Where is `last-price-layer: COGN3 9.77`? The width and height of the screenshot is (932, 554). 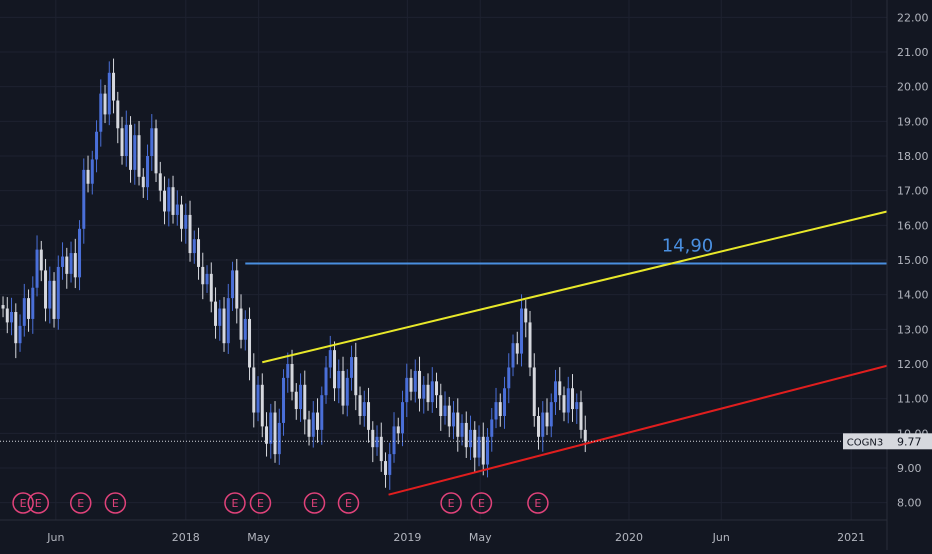 last-price-layer: COGN3 9.77 is located at coordinates (466, 441).